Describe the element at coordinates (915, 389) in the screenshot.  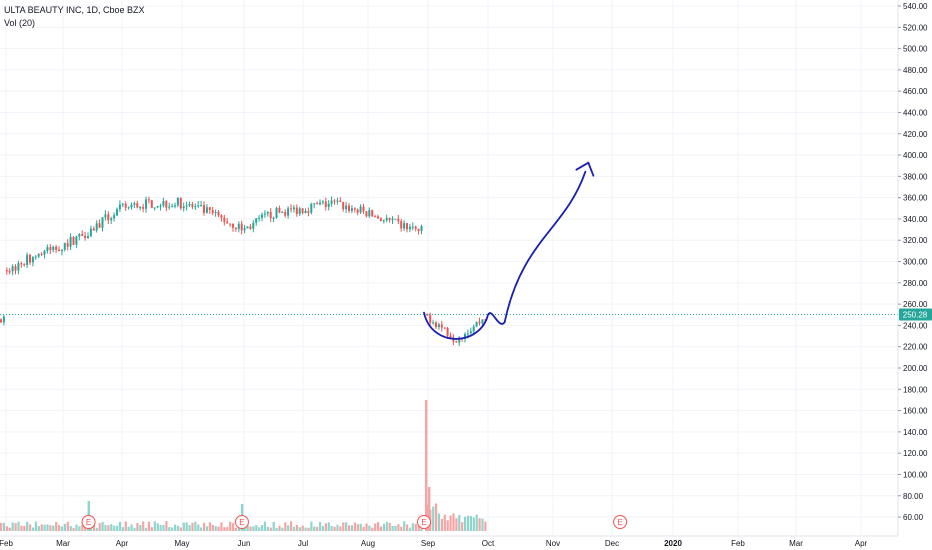
I see `price-tick-label: 180.00` at that location.